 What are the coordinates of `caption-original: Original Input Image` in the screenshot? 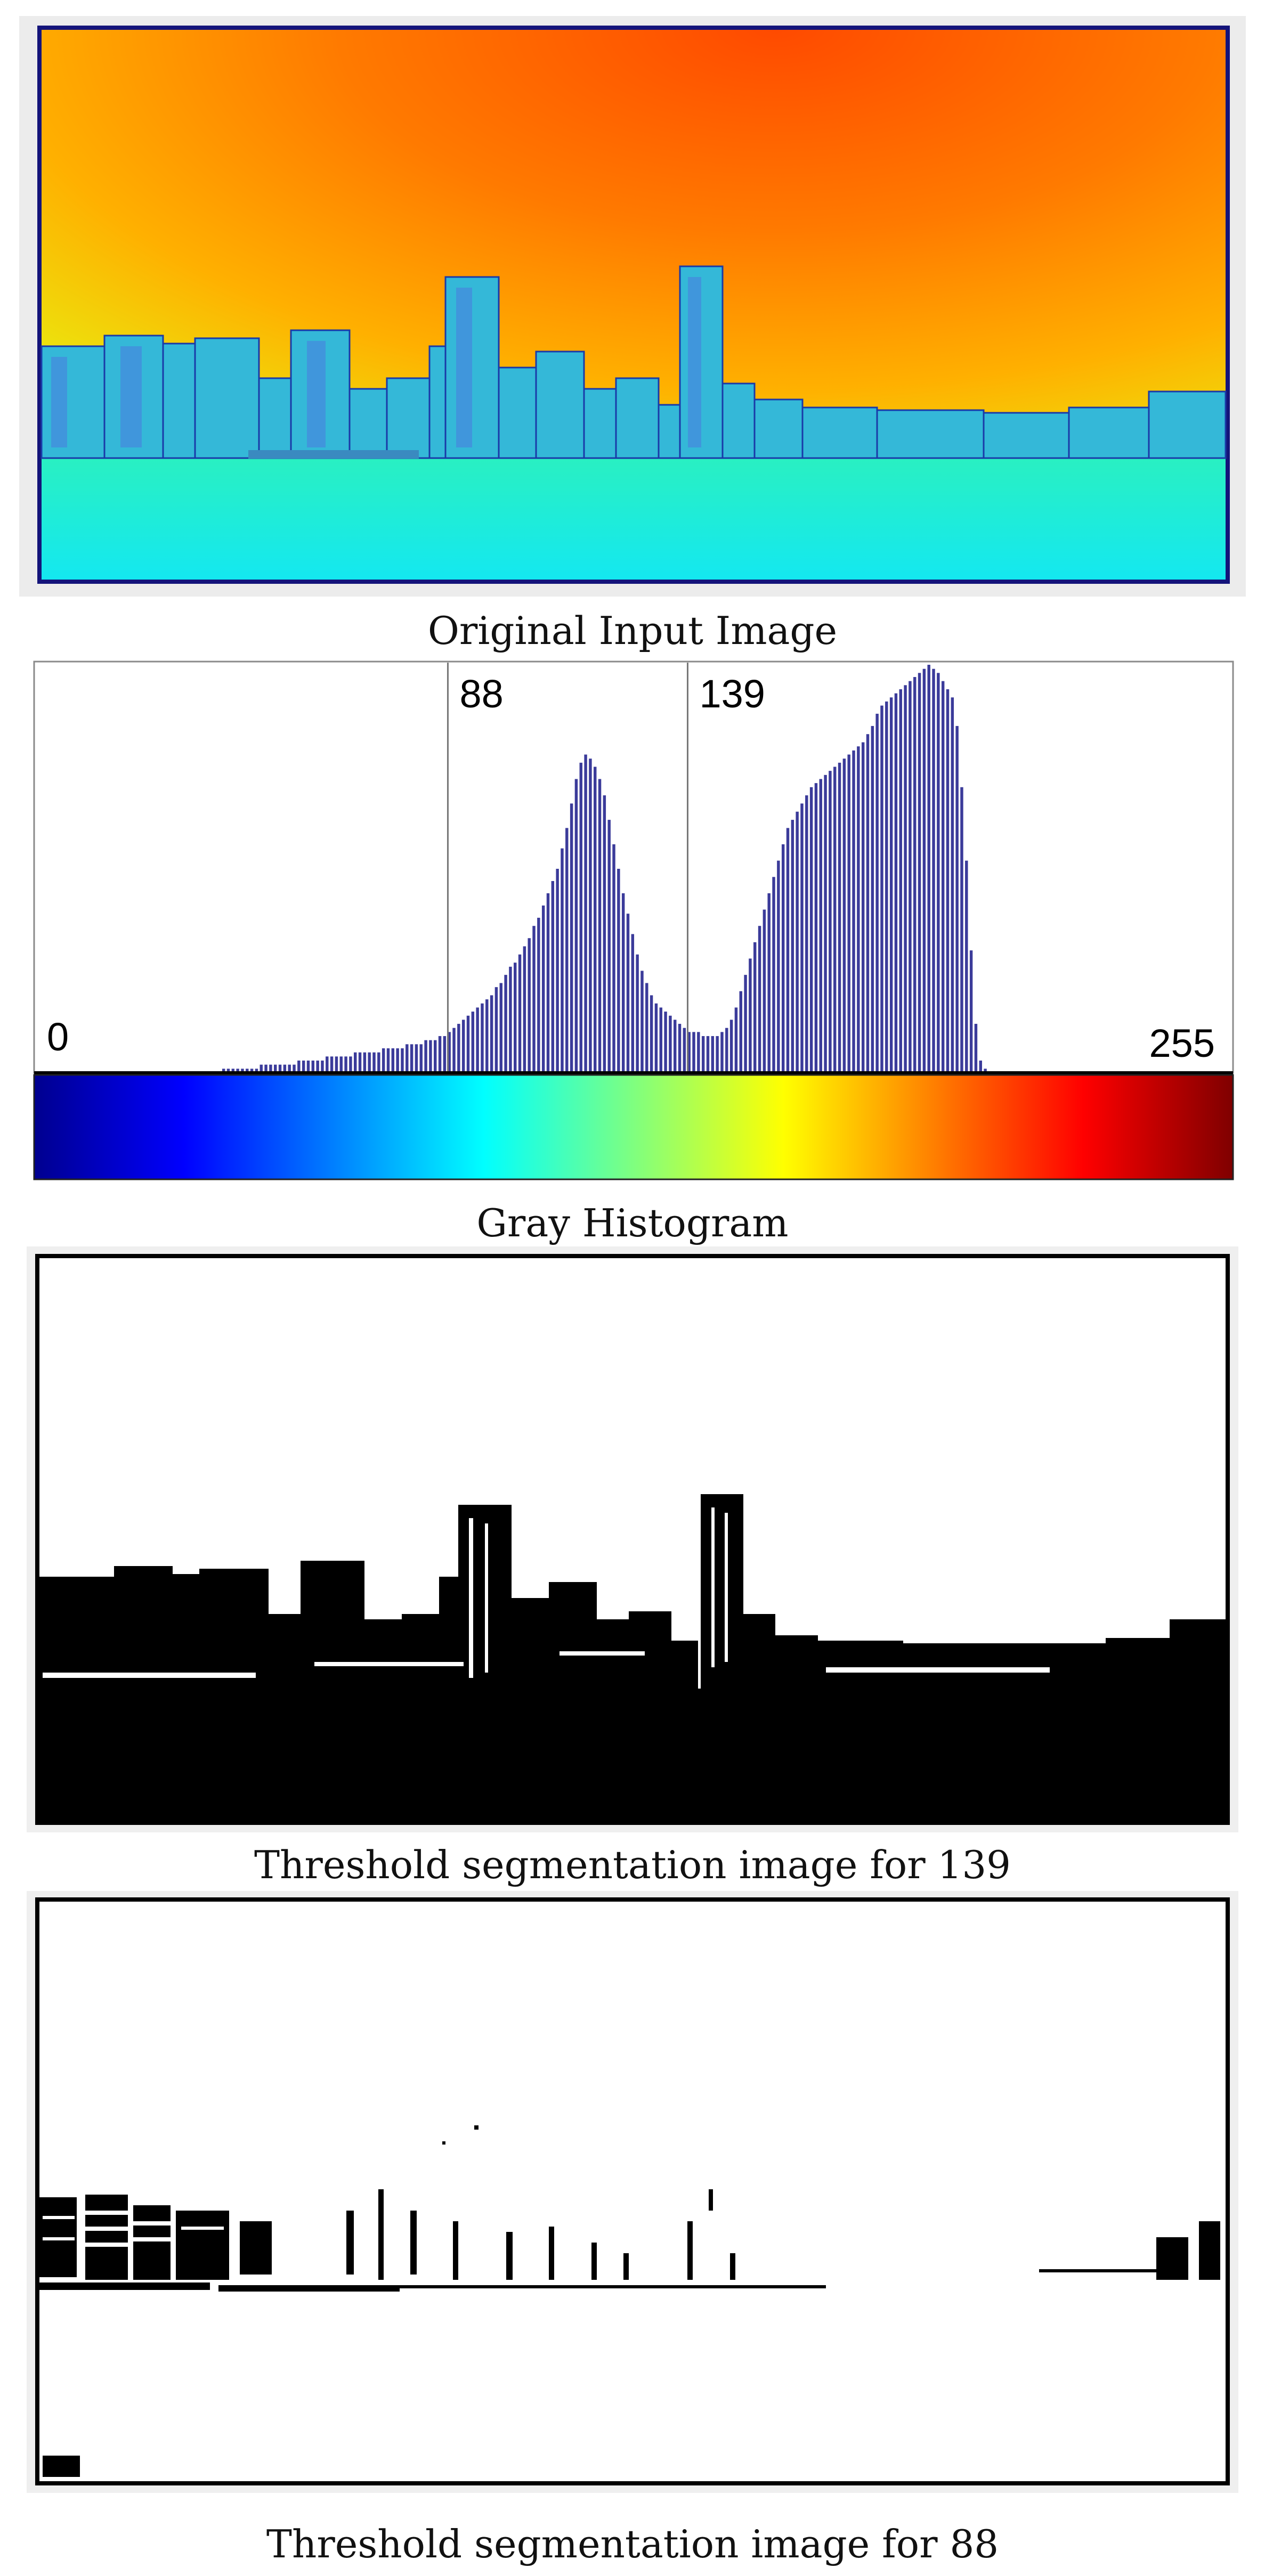 It's located at (632, 630).